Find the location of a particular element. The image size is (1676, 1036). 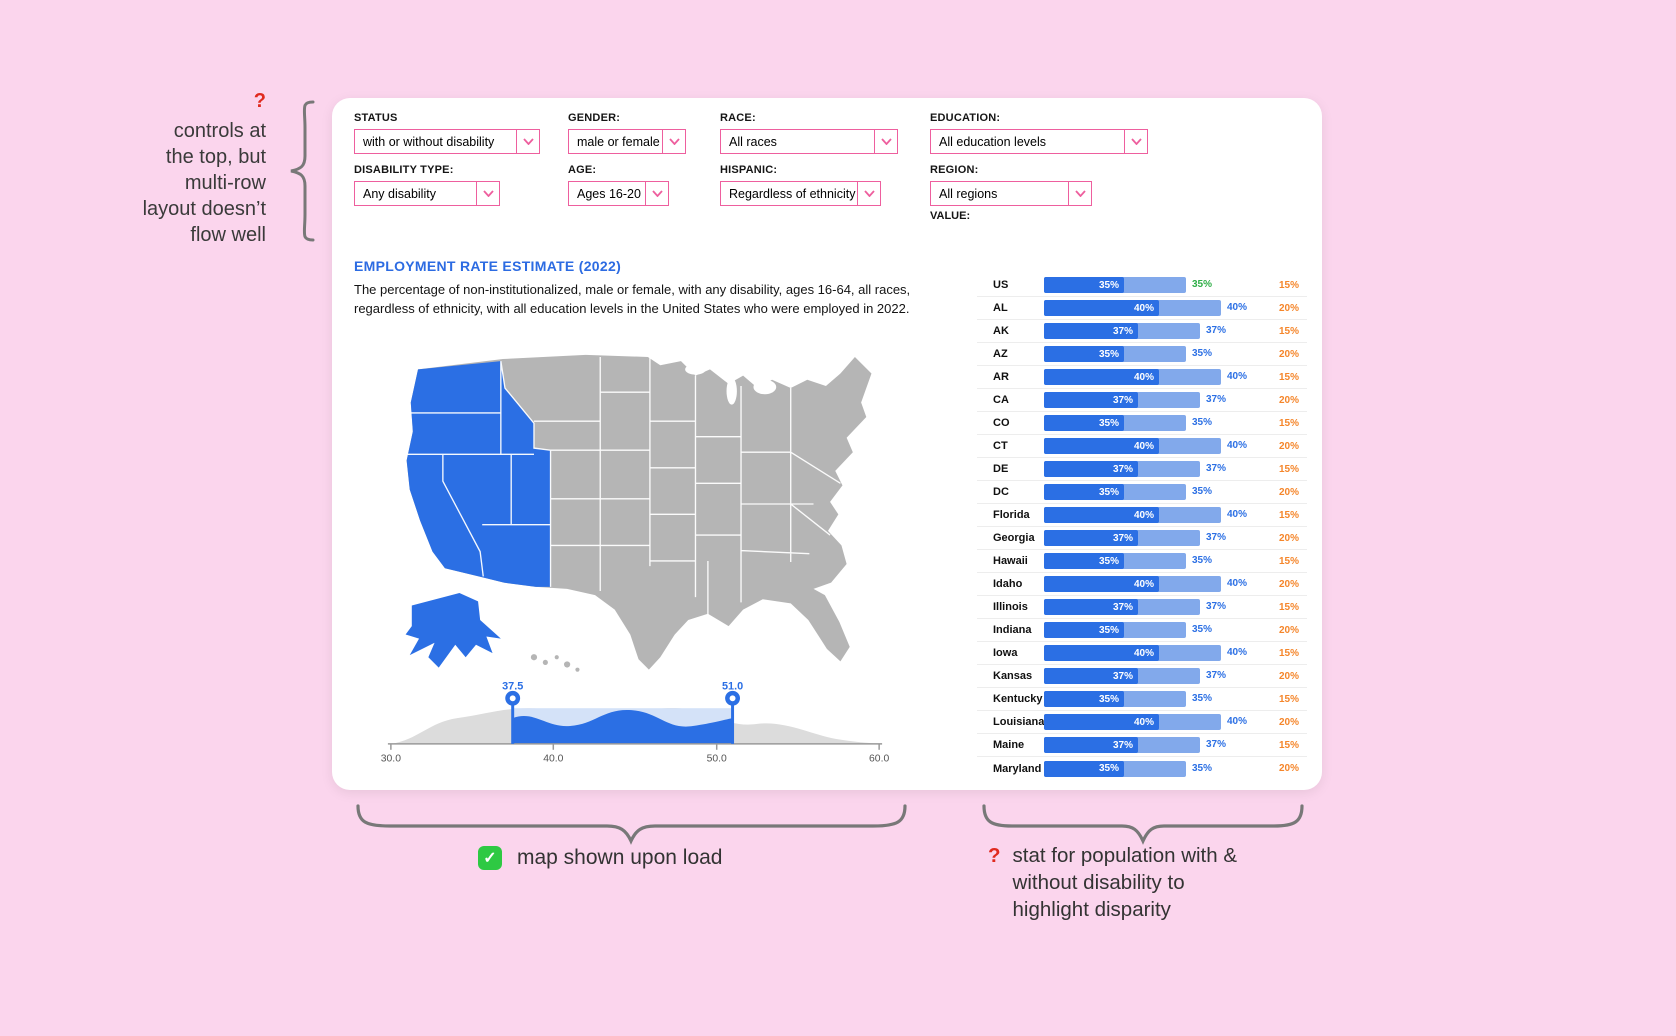

alaska-region is located at coordinates (453, 630).